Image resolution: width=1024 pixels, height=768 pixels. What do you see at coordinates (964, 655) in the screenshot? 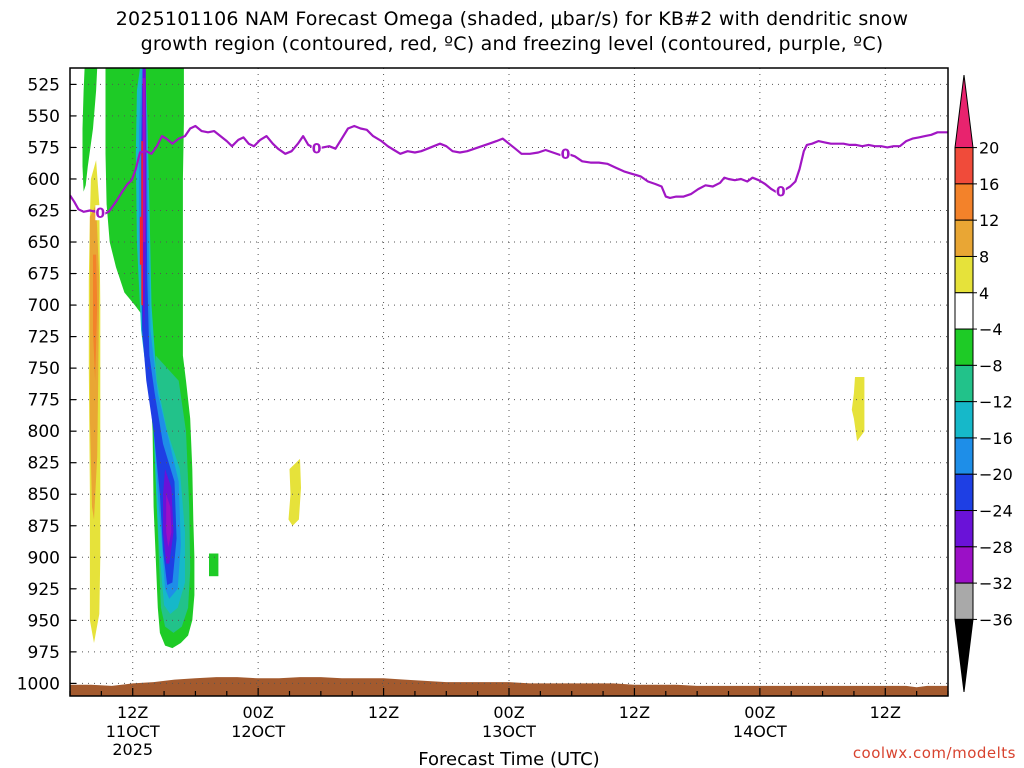
I see `colorbar-bottom-arrow` at bounding box center [964, 655].